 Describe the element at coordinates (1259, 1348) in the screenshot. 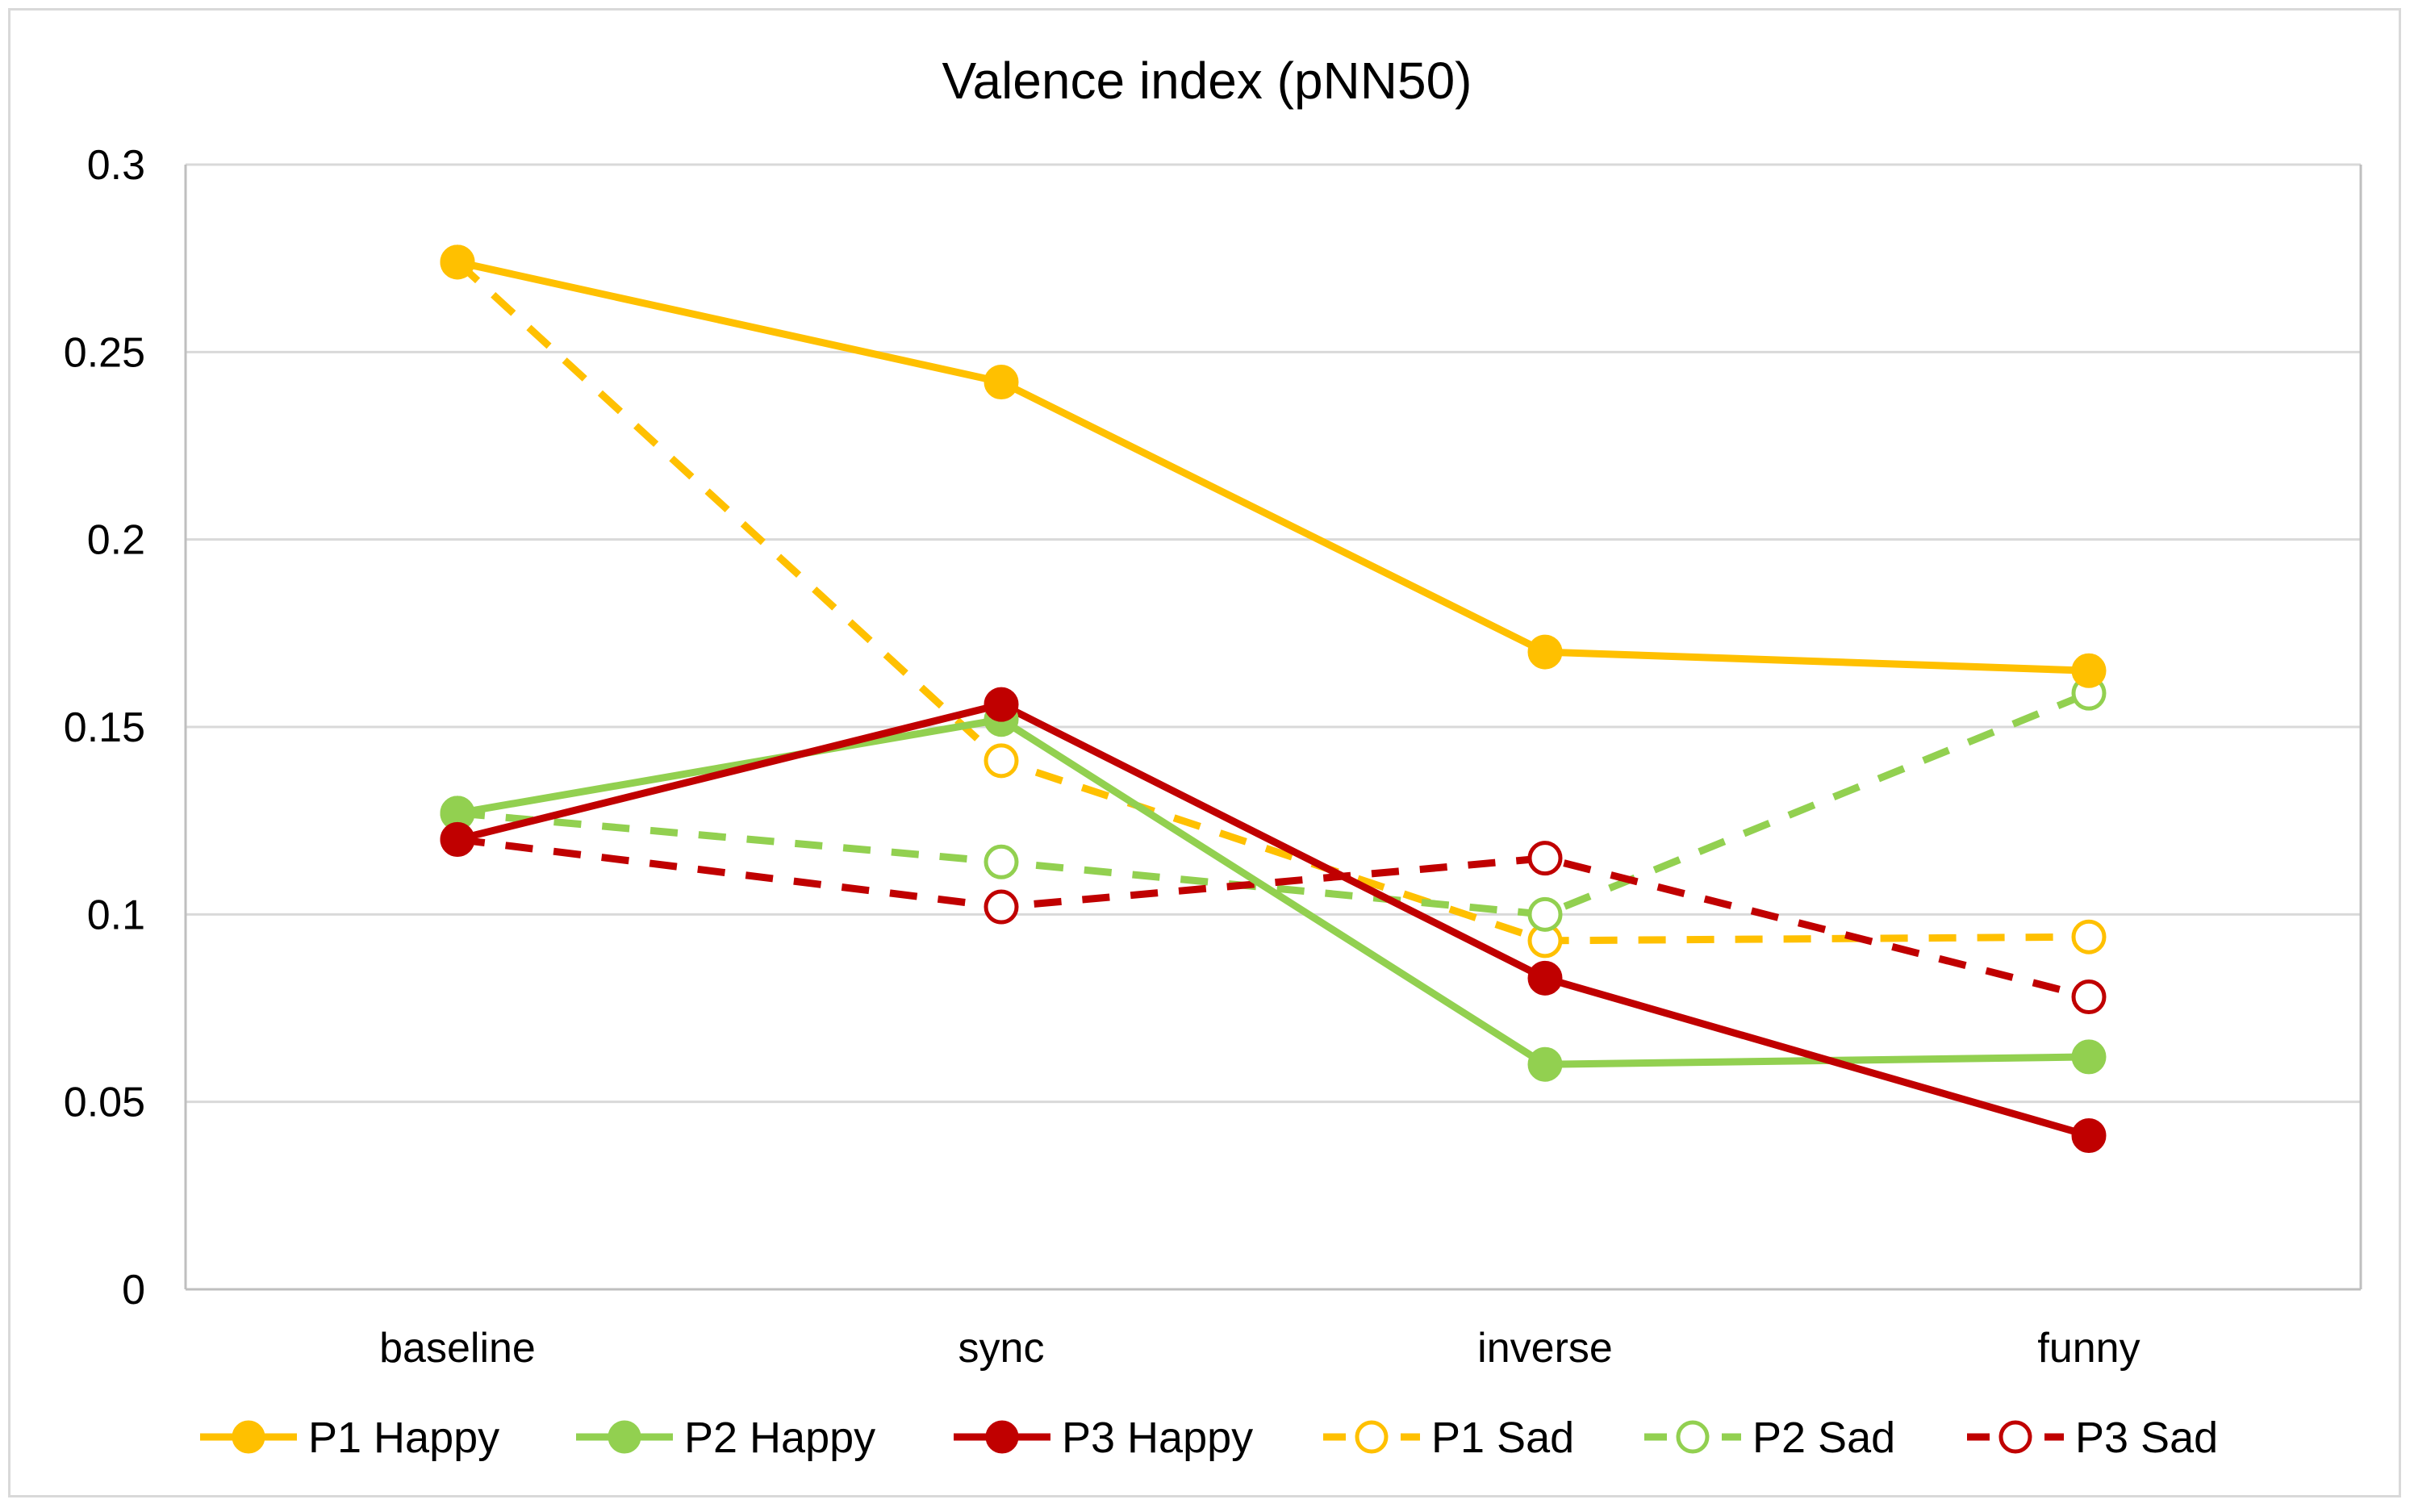

I see `x-axis-ticks: baseline sync inverse funny` at that location.